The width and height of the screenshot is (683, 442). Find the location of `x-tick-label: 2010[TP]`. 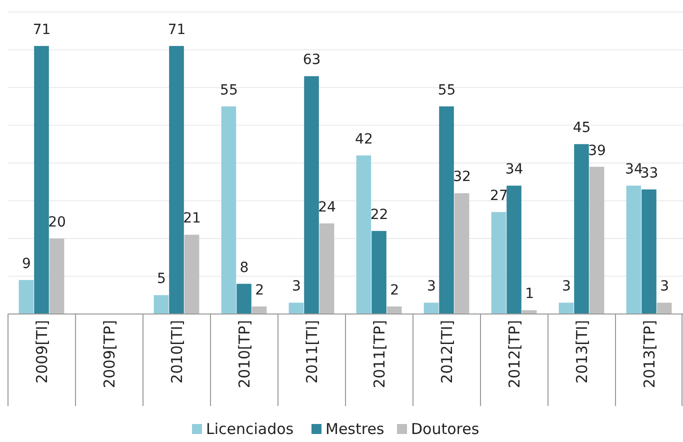

x-tick-label: 2010[TP] is located at coordinates (244, 354).